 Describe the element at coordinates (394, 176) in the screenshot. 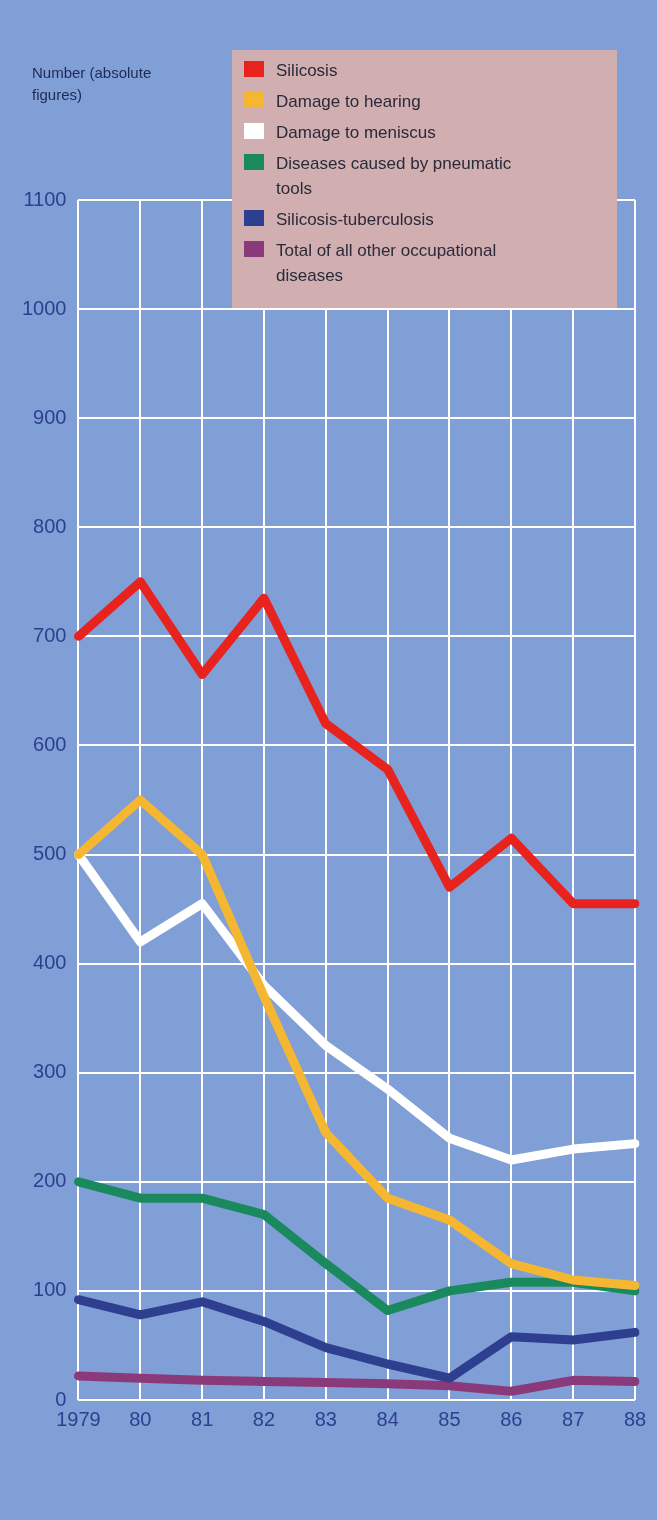

I see `legend-label: Diseases caused by pneumatic tools` at that location.